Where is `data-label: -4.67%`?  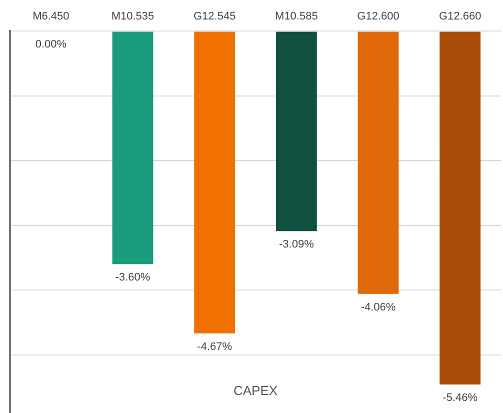
data-label: -4.67% is located at coordinates (214, 346).